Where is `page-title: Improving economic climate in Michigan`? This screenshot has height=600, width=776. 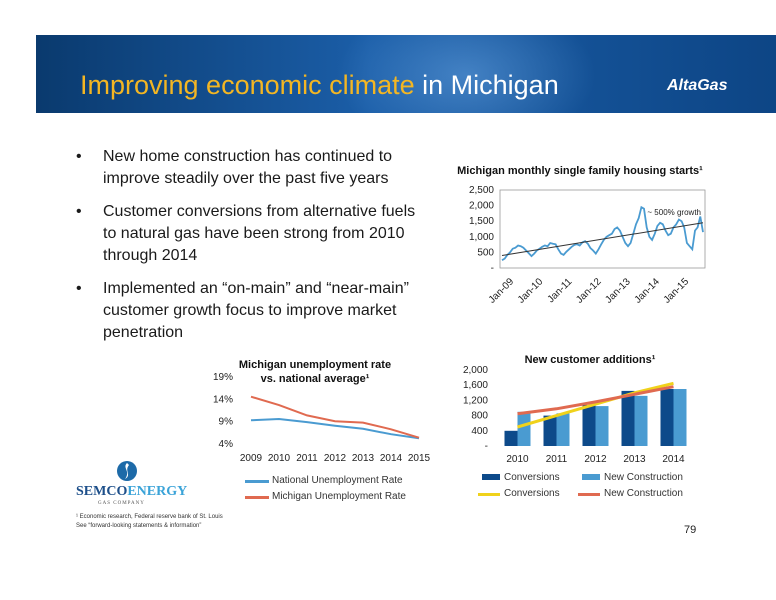 page-title: Improving economic climate in Michigan is located at coordinates (319, 85).